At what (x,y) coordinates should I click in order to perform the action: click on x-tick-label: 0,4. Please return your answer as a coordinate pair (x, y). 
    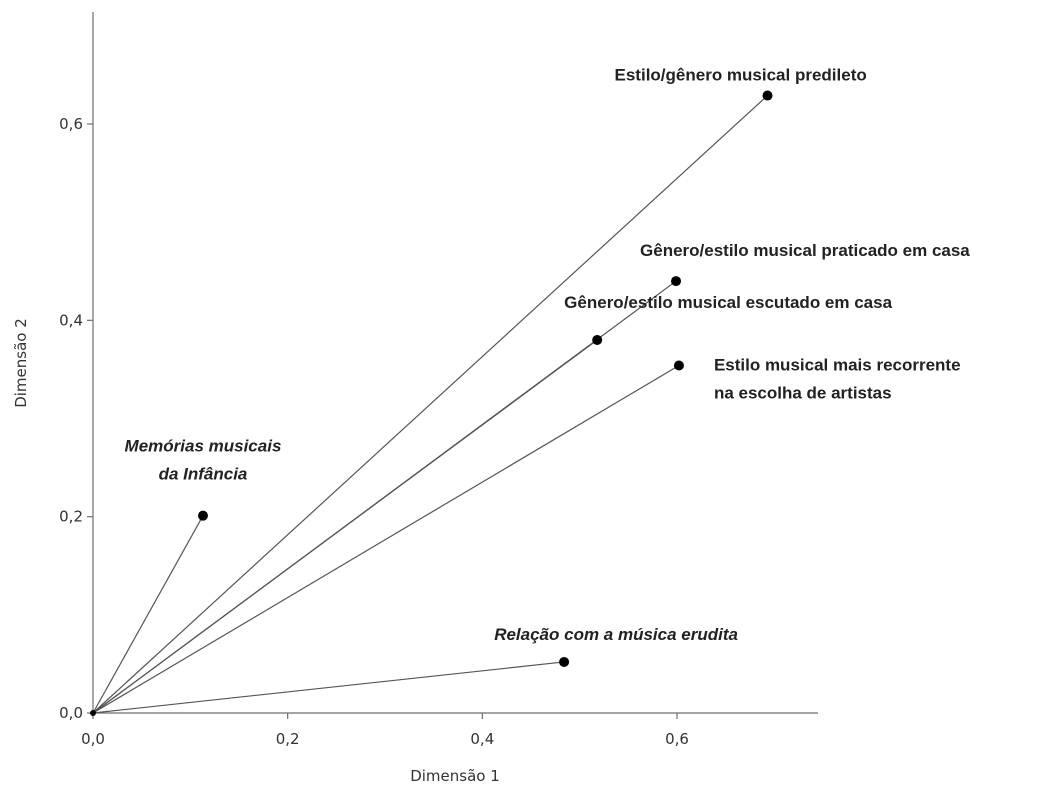
    Looking at the image, I should click on (482, 739).